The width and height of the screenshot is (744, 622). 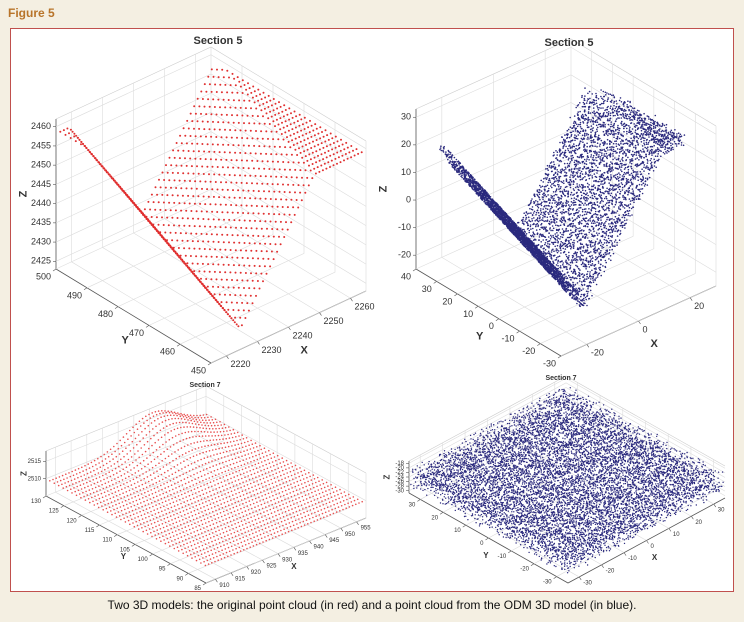 What do you see at coordinates (136, 333) in the screenshot?
I see `y-tick-label: 470` at bounding box center [136, 333].